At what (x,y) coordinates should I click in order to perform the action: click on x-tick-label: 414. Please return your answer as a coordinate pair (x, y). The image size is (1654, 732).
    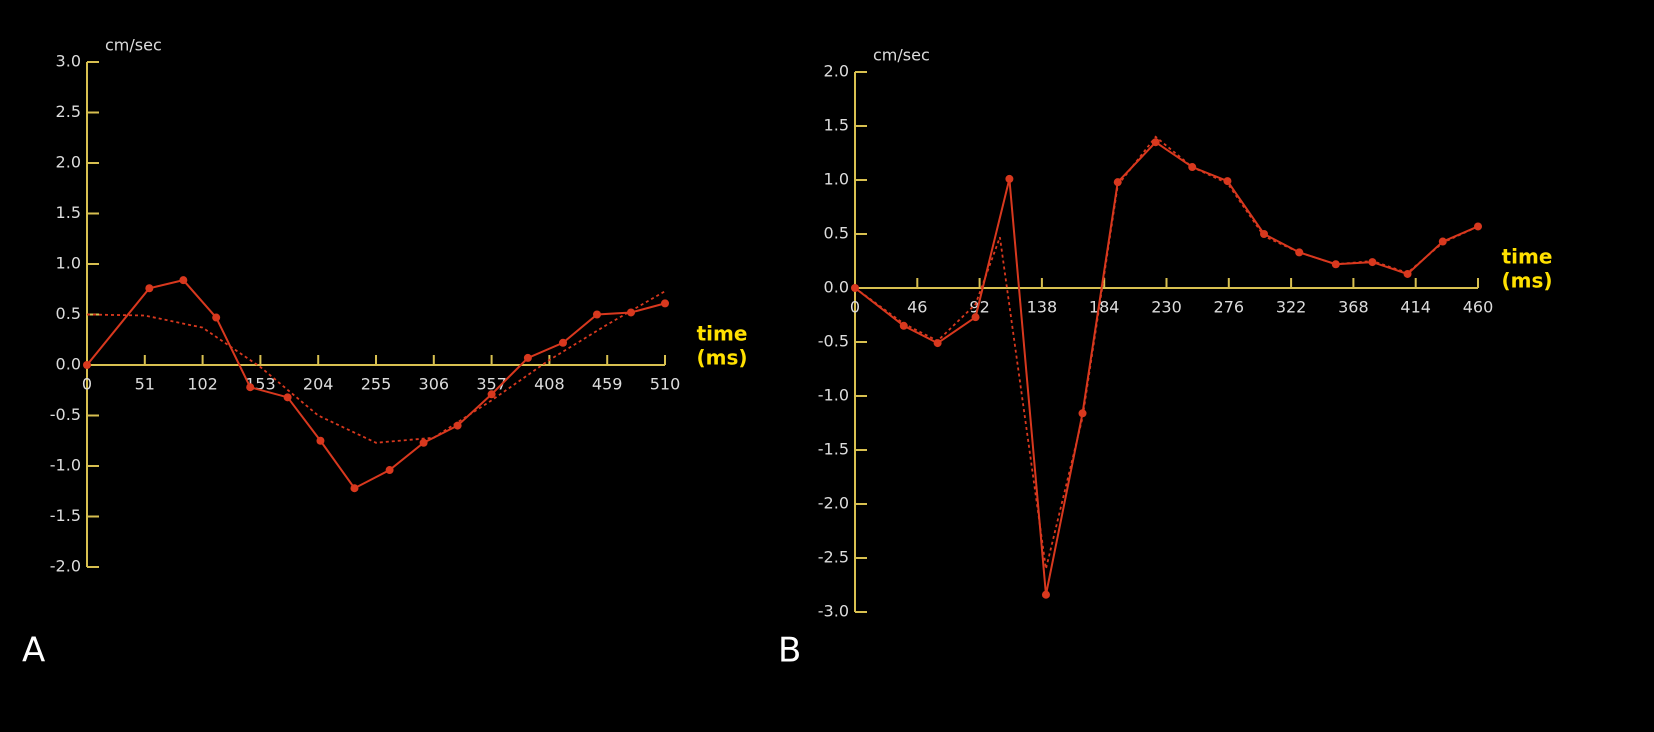
    Looking at the image, I should click on (1415, 307).